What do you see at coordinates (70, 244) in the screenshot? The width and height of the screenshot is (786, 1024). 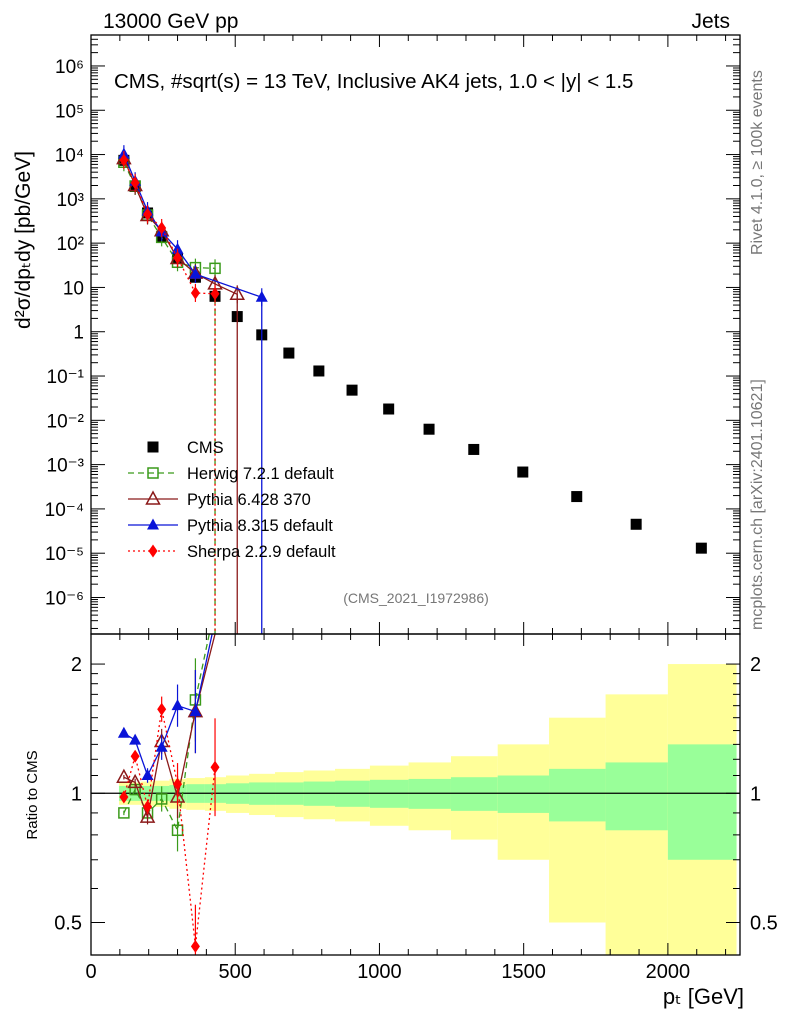 I see `y-tick-label: 10²` at bounding box center [70, 244].